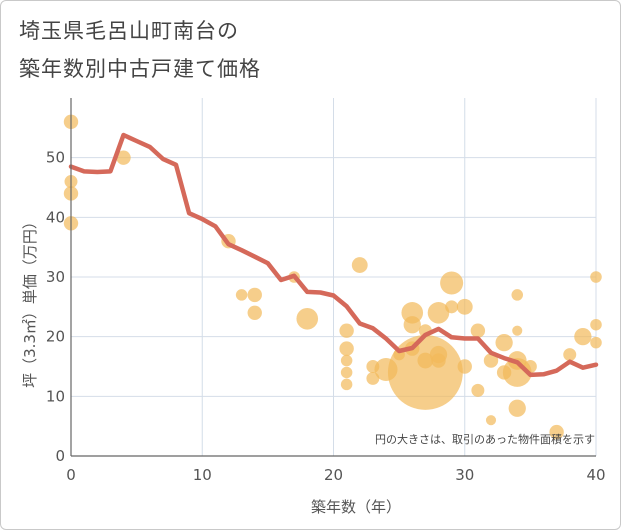 Image resolution: width=621 pixels, height=530 pixels. Describe the element at coordinates (202, 475) in the screenshot. I see `x-tick-label: 10` at that location.